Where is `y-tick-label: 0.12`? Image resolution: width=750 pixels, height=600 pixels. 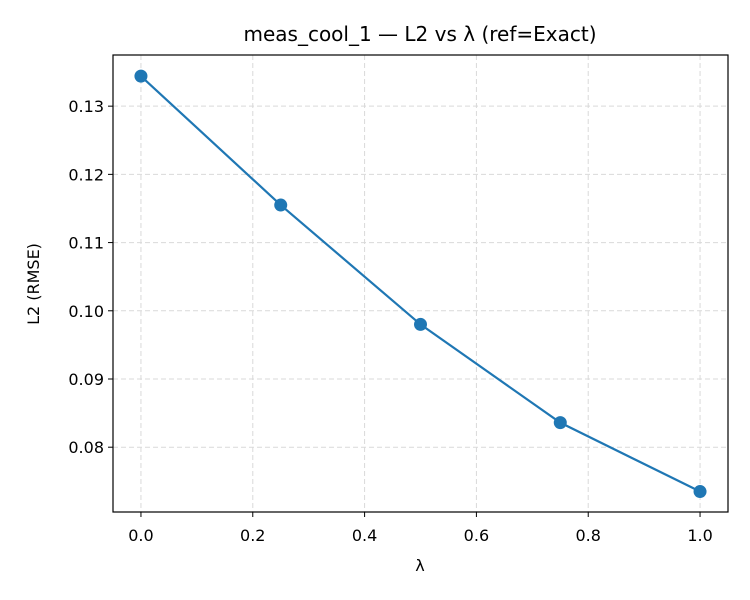 y-tick-label: 0.12 is located at coordinates (86, 174).